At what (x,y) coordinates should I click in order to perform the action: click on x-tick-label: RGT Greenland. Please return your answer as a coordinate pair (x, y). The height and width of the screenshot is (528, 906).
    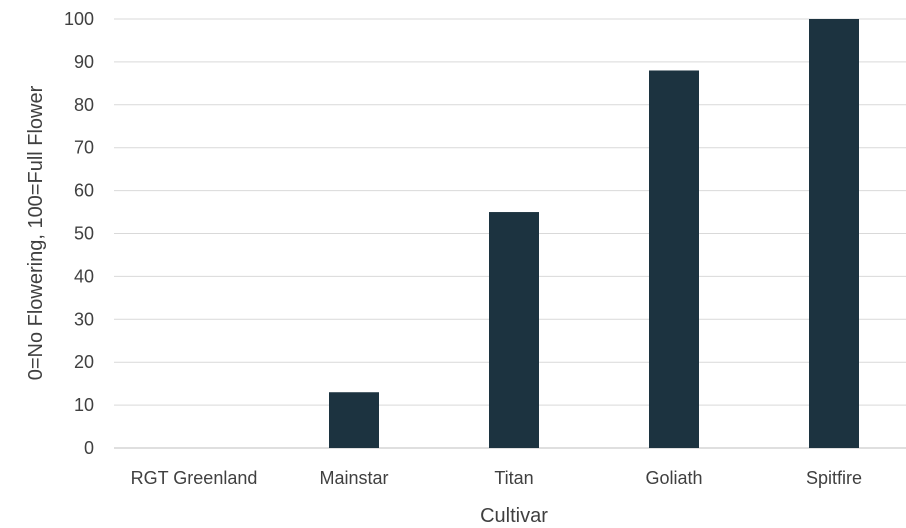
    Looking at the image, I should click on (194, 478).